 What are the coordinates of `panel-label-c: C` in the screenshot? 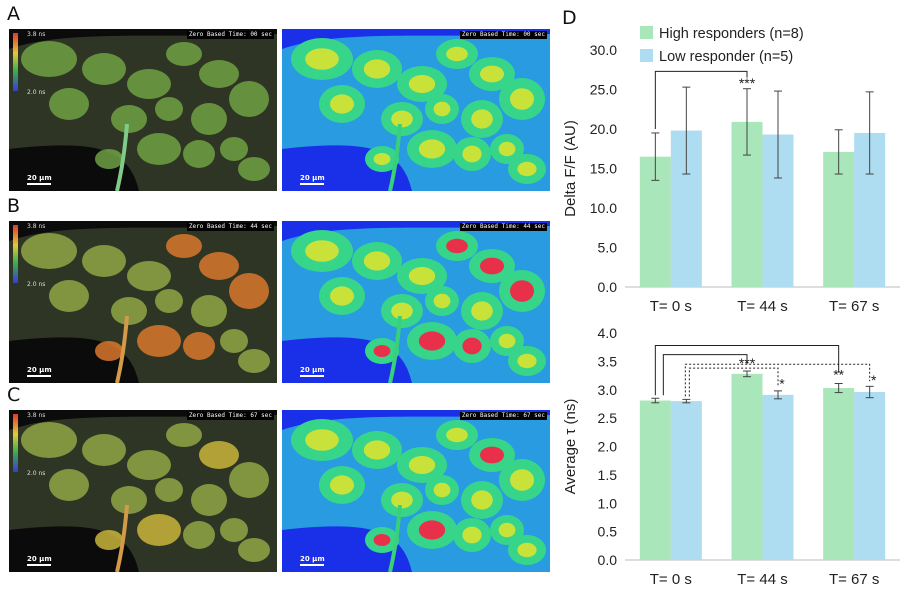 It's located at (14, 395).